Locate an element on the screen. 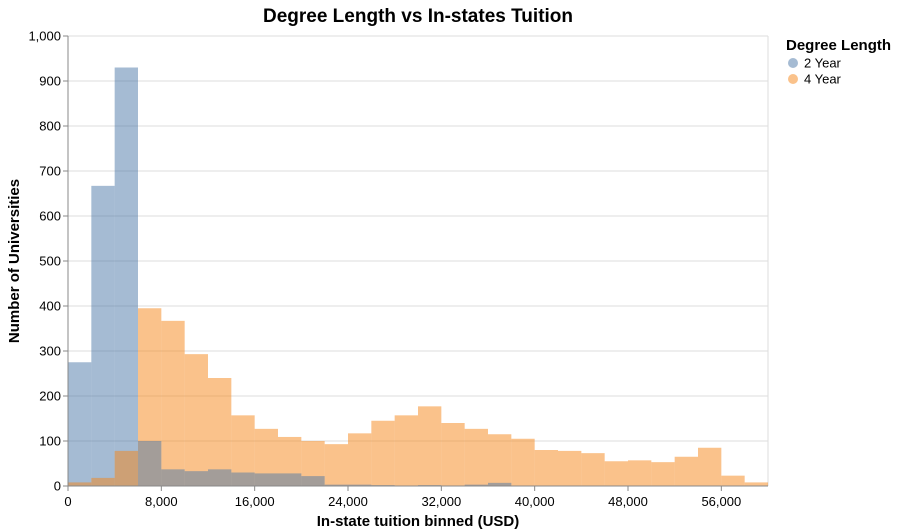  x-tick-label-7: 56,000 is located at coordinates (721, 501).